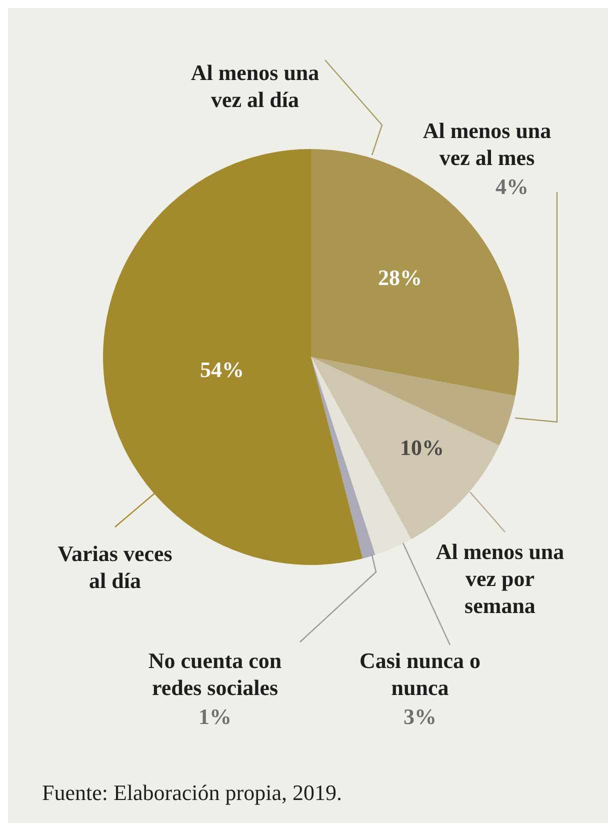 The width and height of the screenshot is (615, 831). What do you see at coordinates (400, 277) in the screenshot?
I see `data-label: 28%` at bounding box center [400, 277].